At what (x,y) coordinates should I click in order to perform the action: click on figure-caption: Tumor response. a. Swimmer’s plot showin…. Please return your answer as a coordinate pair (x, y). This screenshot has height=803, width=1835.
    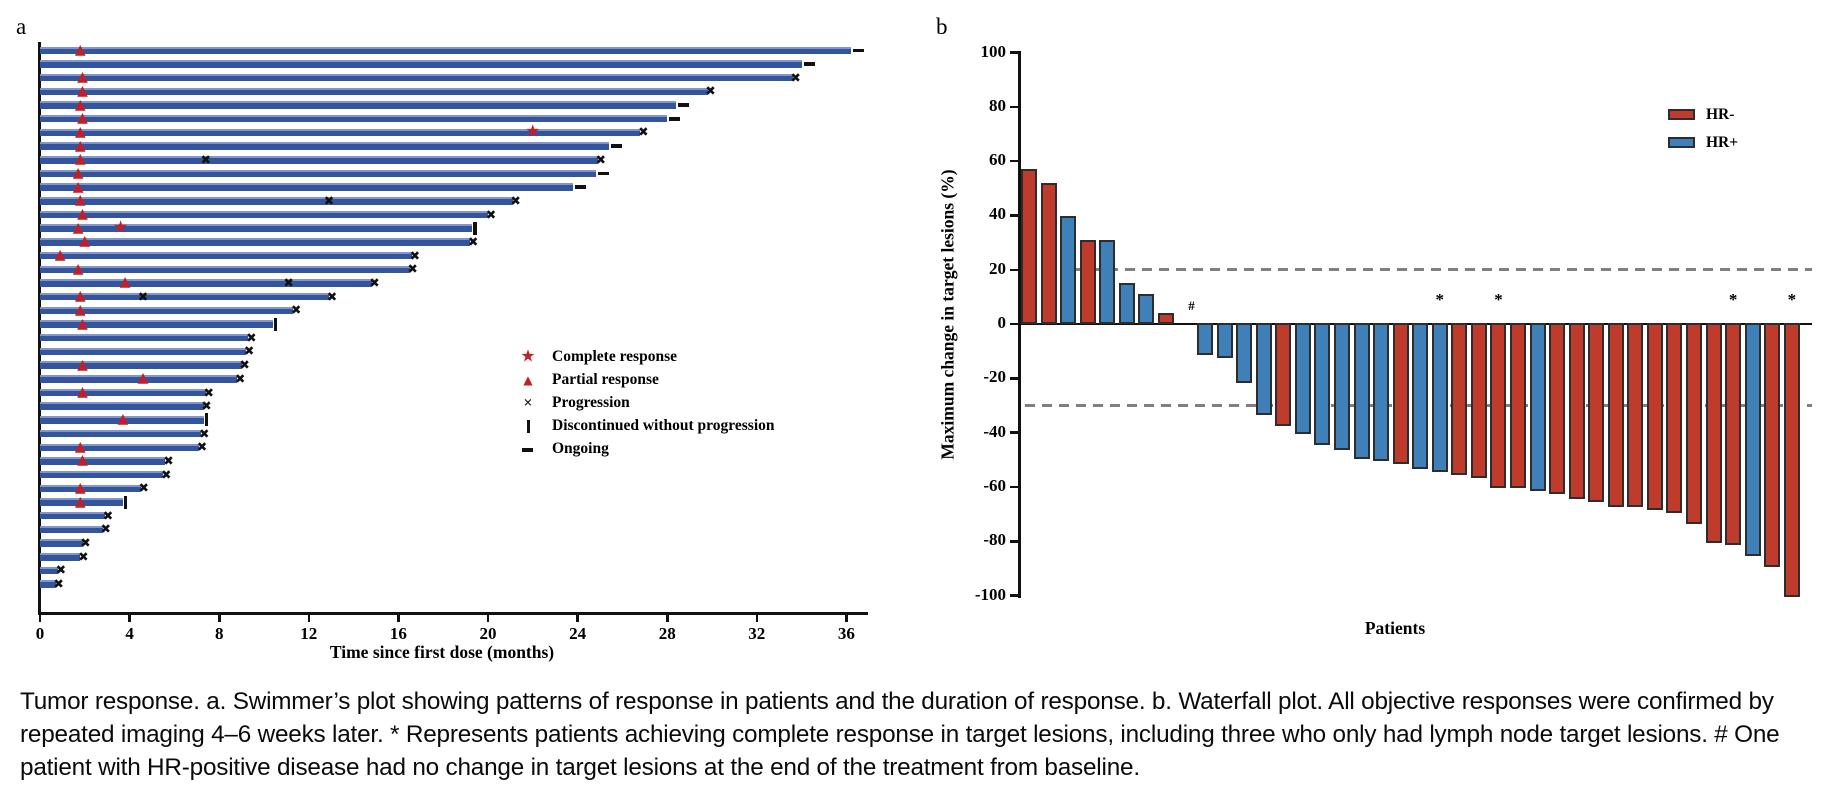
    Looking at the image, I should click on (900, 734).